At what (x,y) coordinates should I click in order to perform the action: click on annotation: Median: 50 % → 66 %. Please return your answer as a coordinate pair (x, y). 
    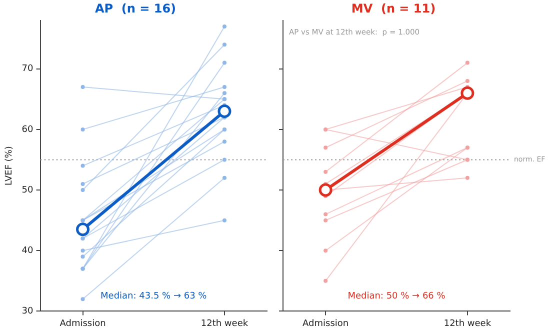
    Looking at the image, I should click on (397, 297).